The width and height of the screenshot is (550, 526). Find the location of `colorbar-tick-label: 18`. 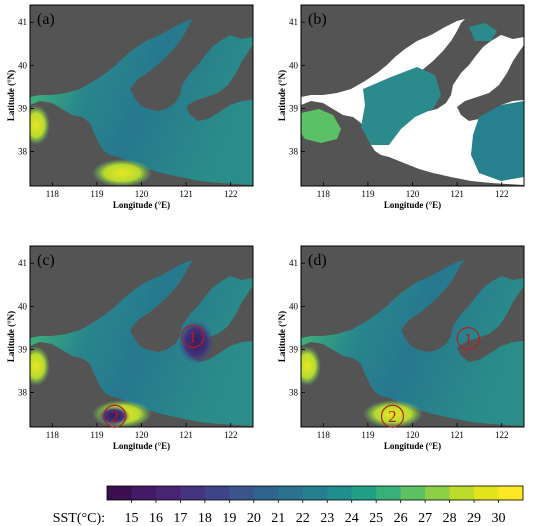

colorbar-tick-label: 18 is located at coordinates (205, 518).